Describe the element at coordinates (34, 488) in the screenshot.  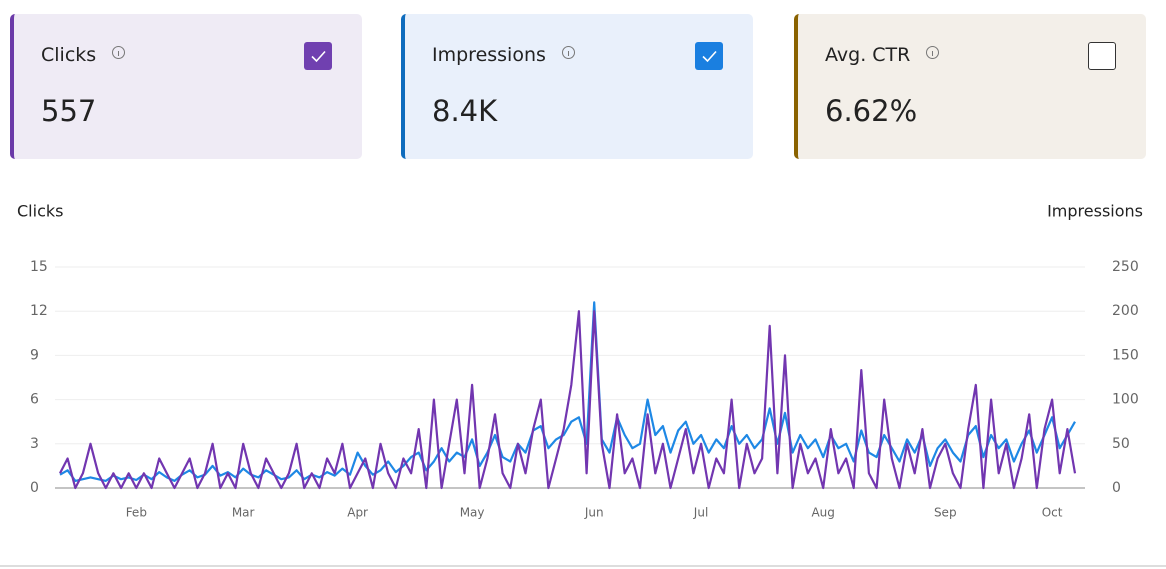
I see `y-tick-label: 0` at that location.